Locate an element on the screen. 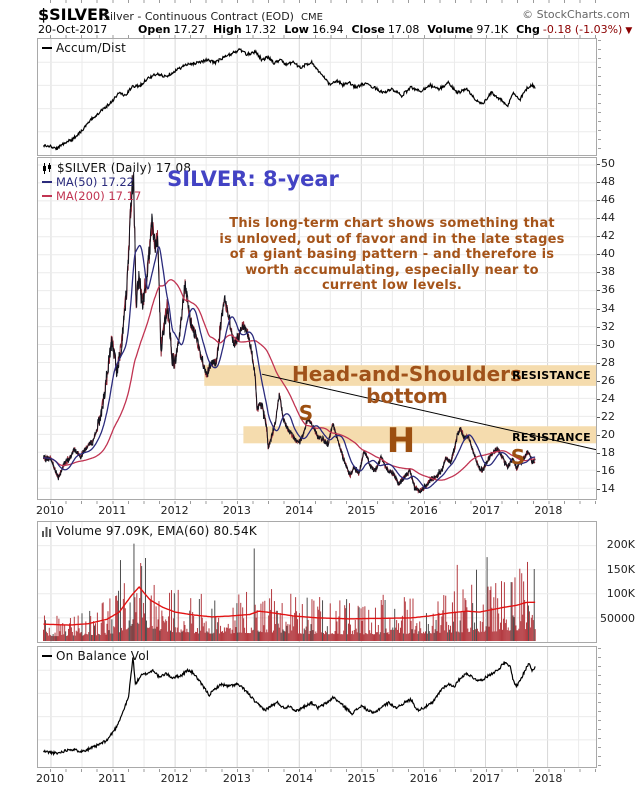  ticker-name: Silver - Continuous Contract (EOD) is located at coordinates (198, 16).